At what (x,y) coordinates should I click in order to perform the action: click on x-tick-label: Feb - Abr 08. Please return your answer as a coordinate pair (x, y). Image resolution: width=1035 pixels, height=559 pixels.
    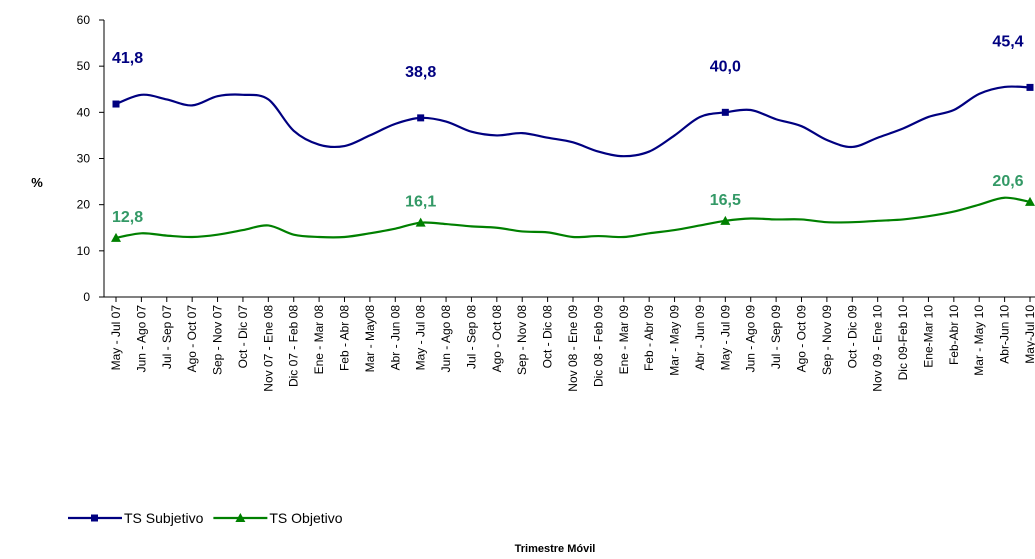
    Looking at the image, I should click on (345, 338).